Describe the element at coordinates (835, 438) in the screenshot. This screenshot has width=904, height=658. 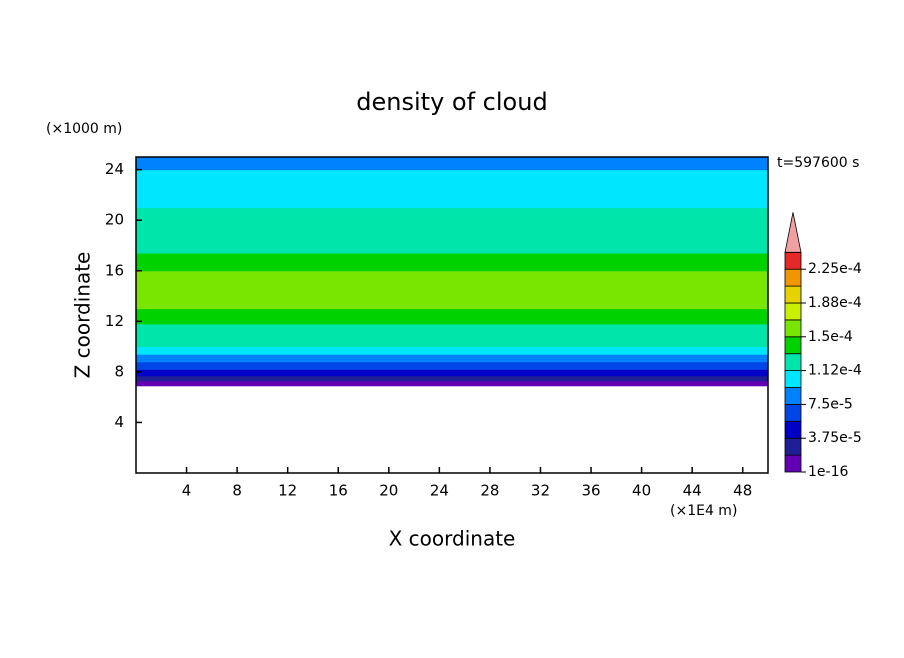
I see `colorbar-tick-label: 3.75e-5` at that location.